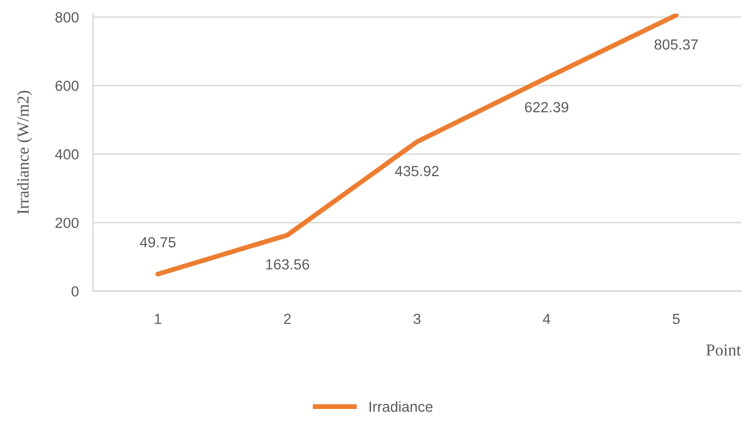  Describe the element at coordinates (417, 319) in the screenshot. I see `x-tick-label: 3` at that location.